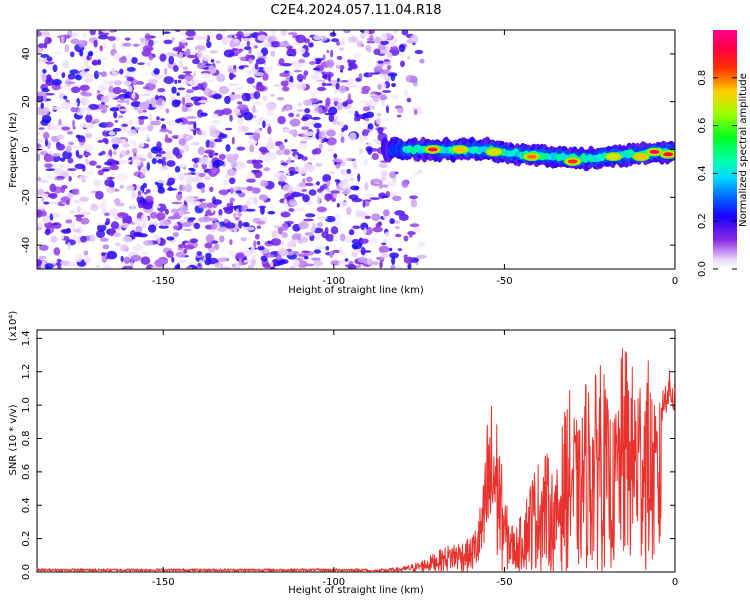 This screenshot has width=750, height=605. I want to click on y-tick-label: 1.2, so click(26, 372).